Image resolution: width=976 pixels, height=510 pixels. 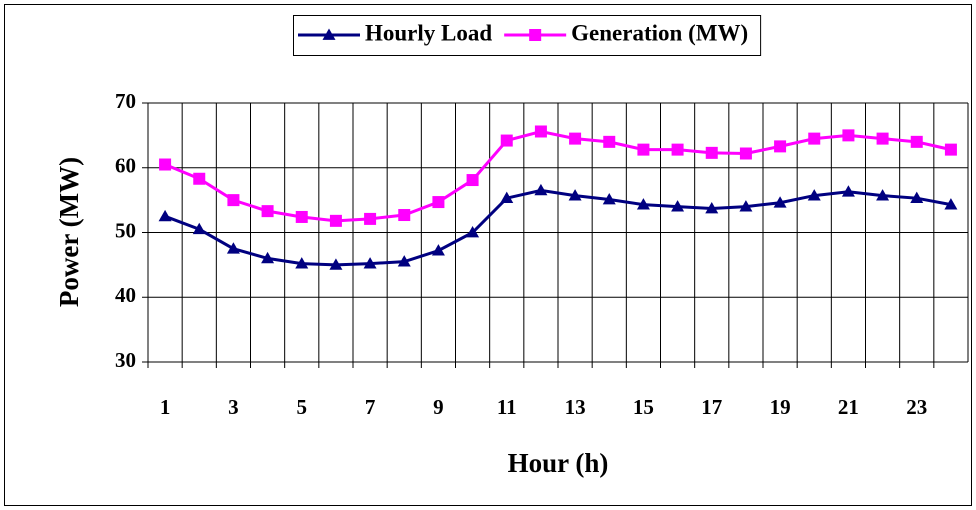 I want to click on x-tick-label: 5, so click(x=302, y=407).